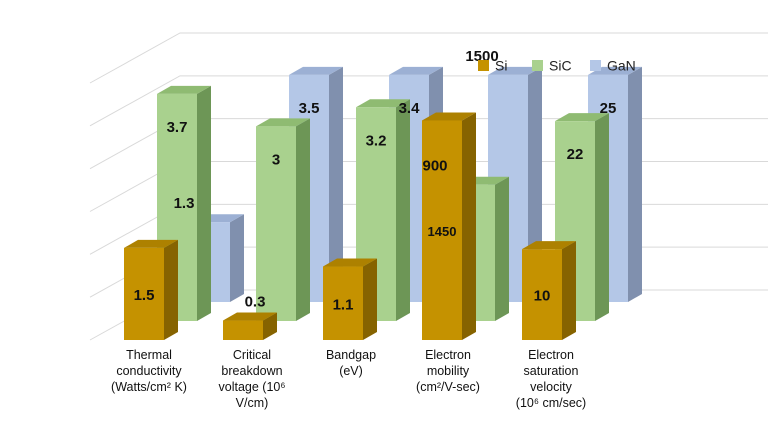  I want to click on value-label-gan-3: 1500, so click(481, 56).